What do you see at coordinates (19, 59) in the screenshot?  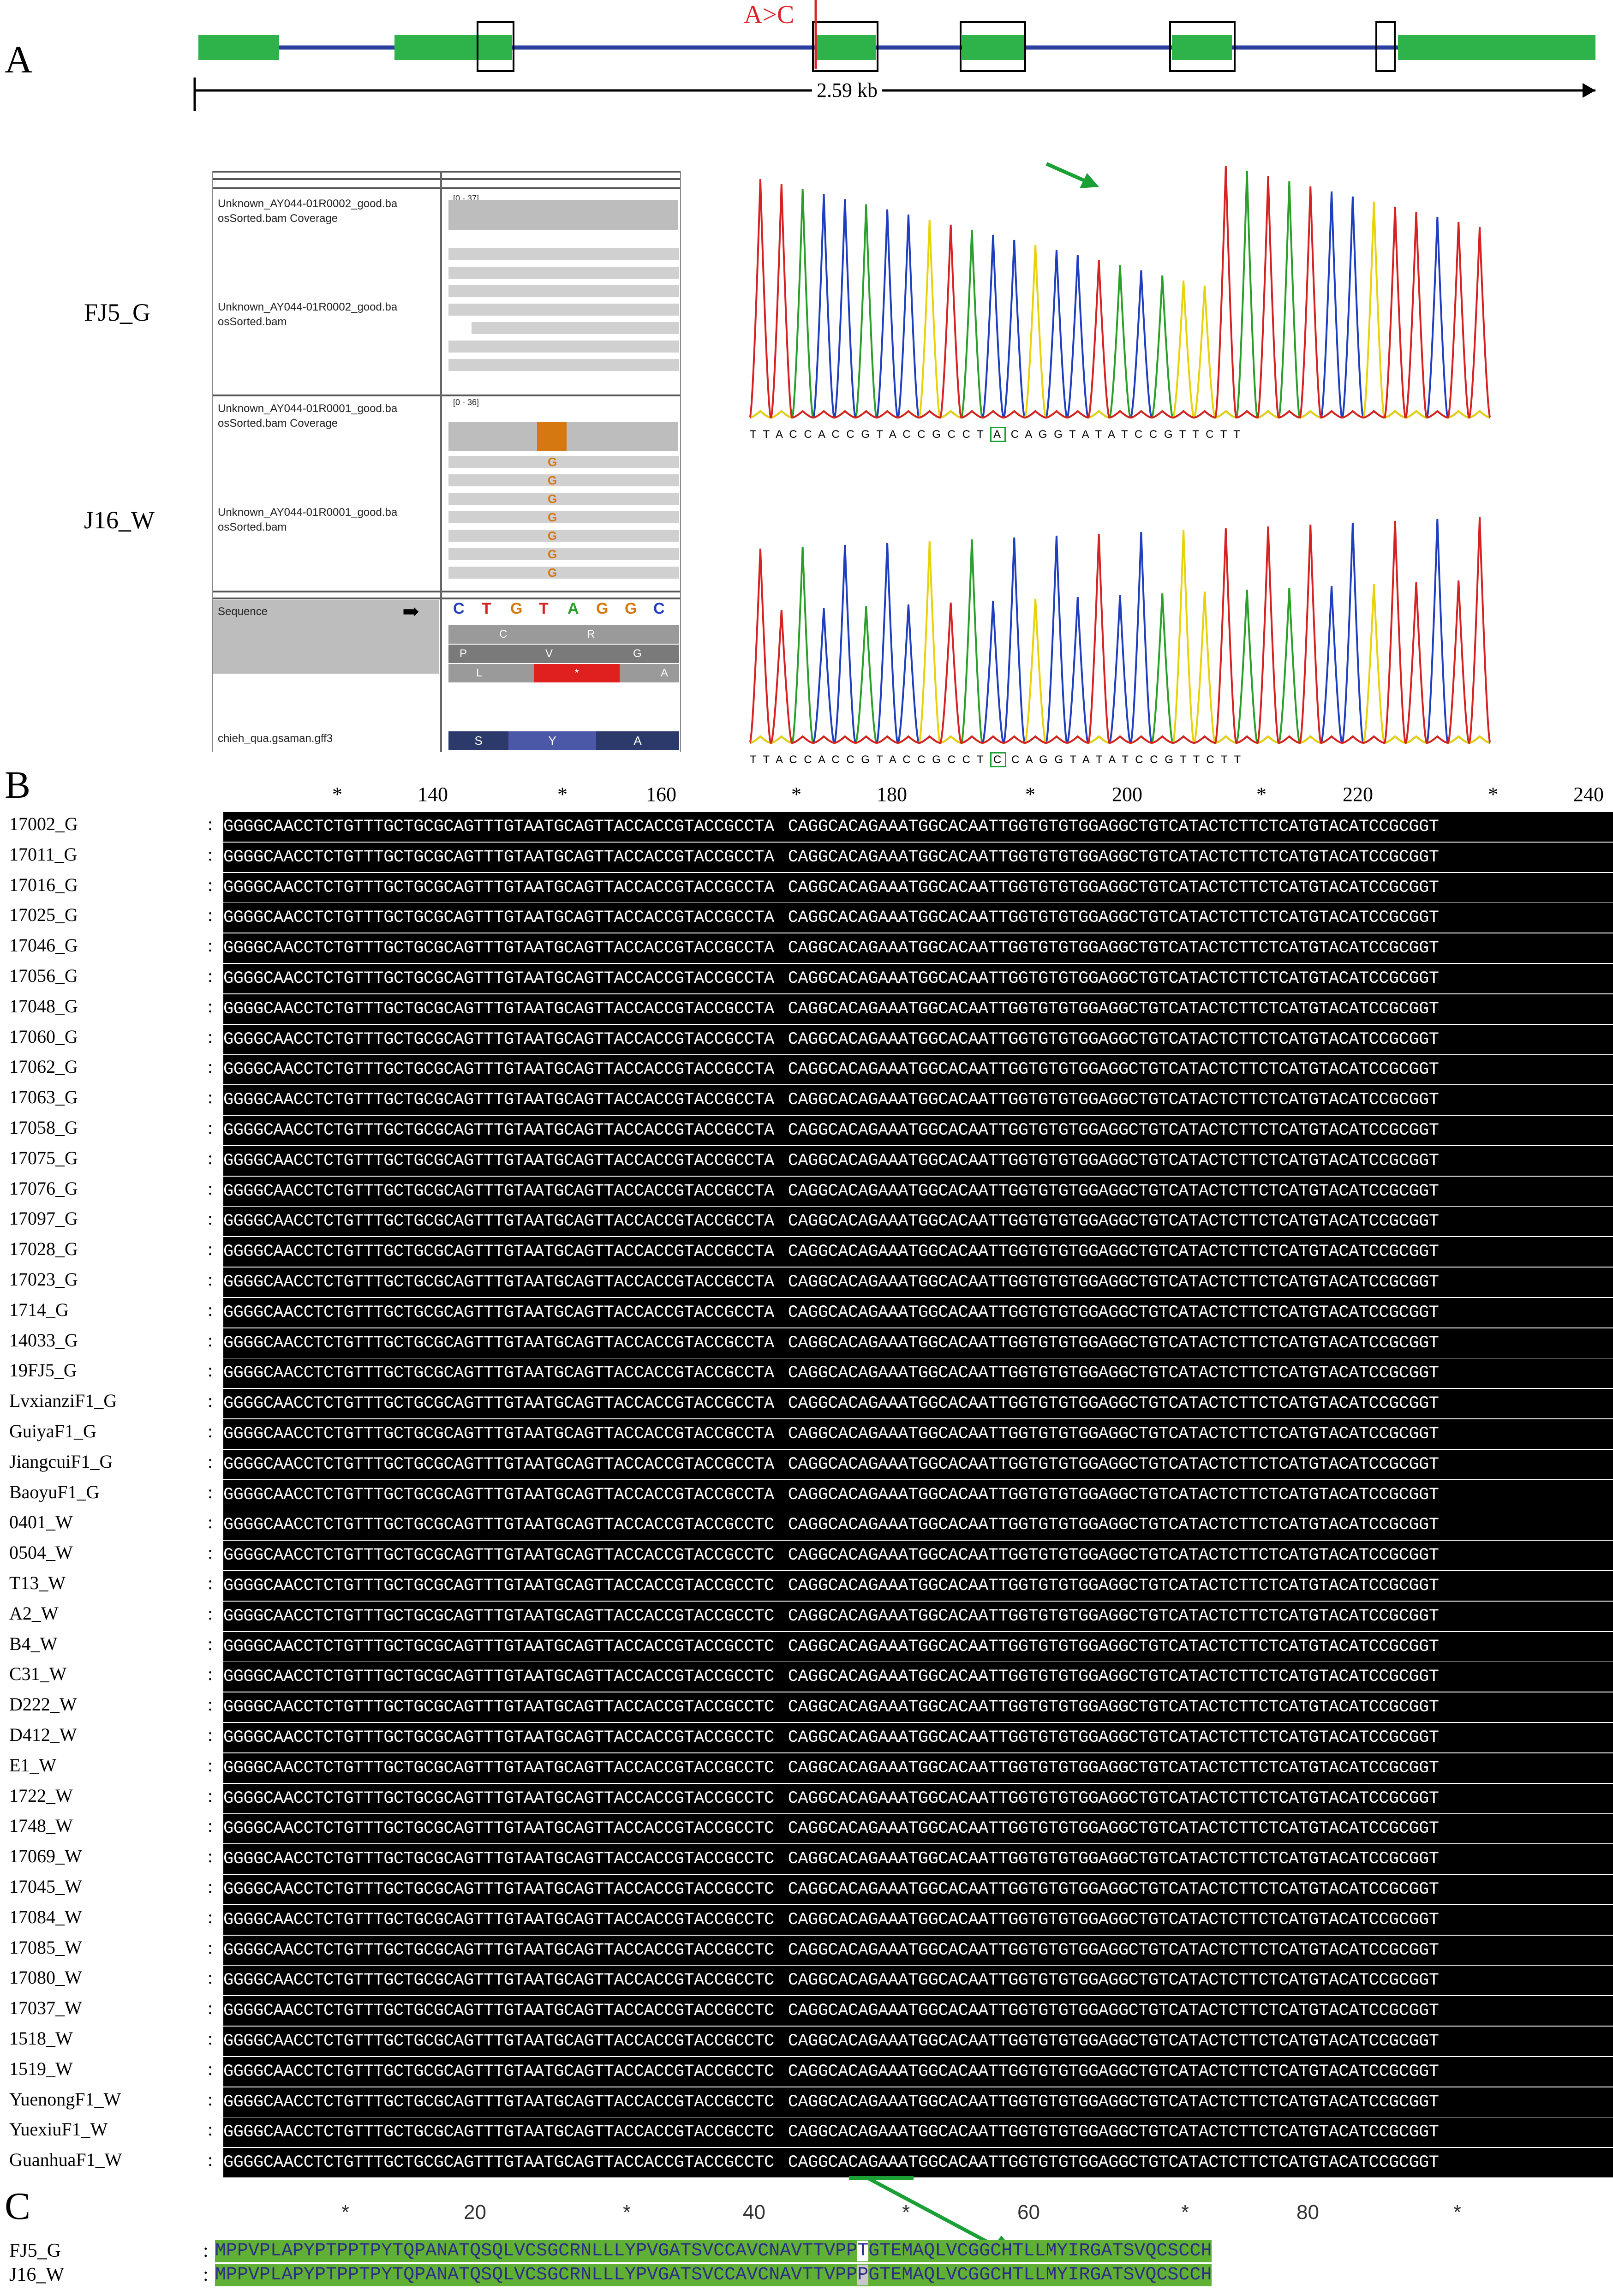 I see `panel-label-a: A` at bounding box center [19, 59].